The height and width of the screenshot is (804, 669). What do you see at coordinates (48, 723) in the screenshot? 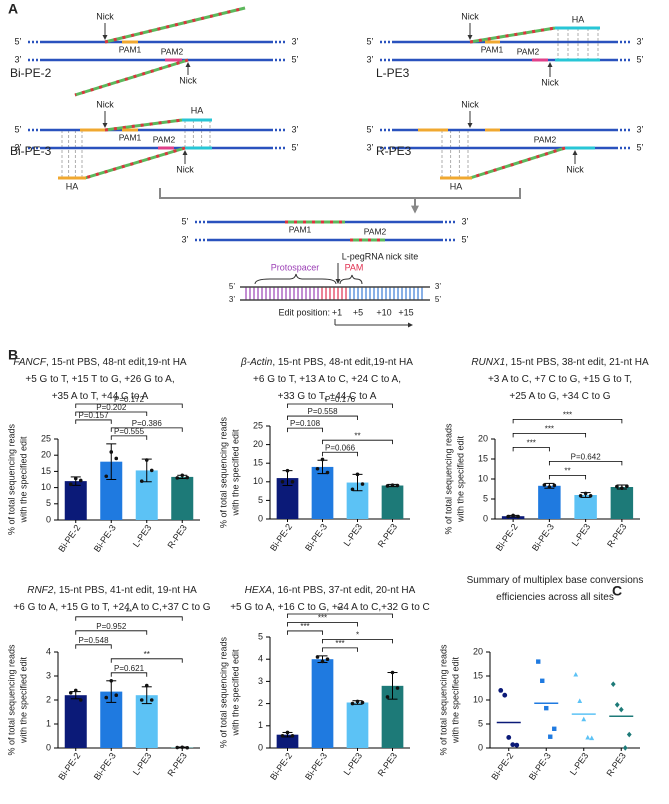
I see `y-tick-label: 1` at bounding box center [48, 723].